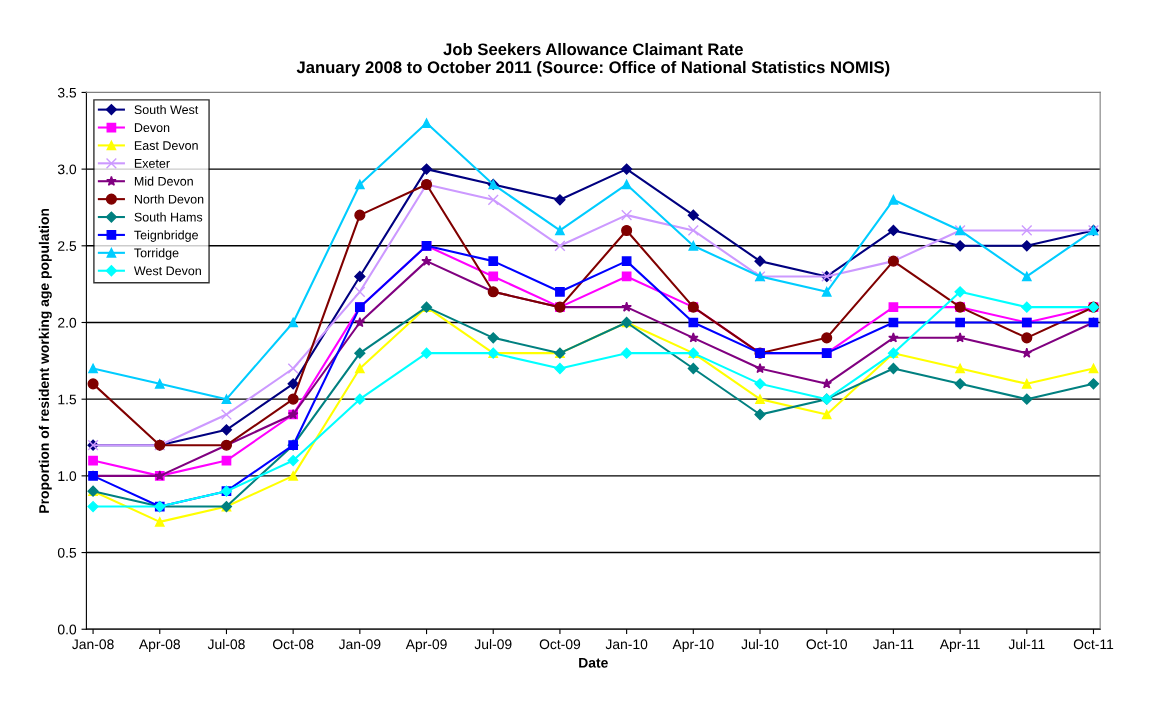  I want to click on x-tick-label: Jan-10, so click(626, 644).